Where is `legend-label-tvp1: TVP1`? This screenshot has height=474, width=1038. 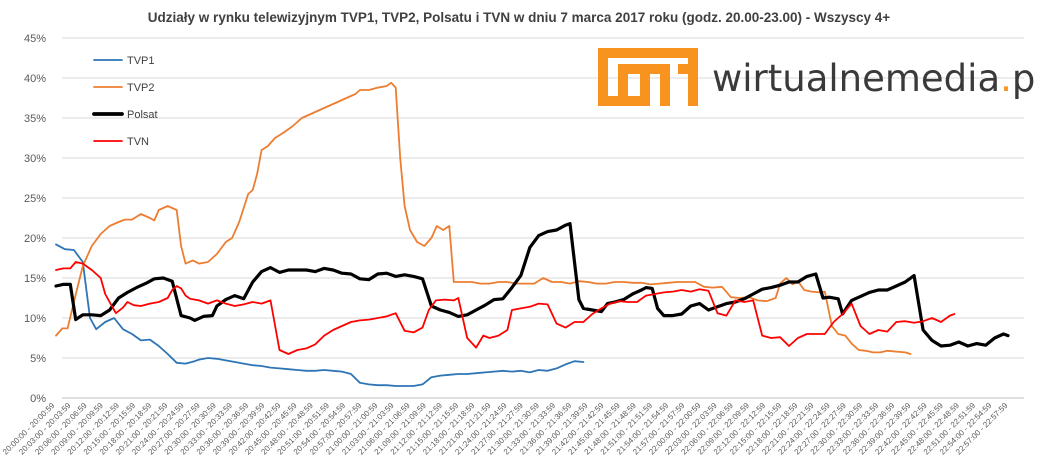
legend-label-tvp1: TVP1 is located at coordinates (141, 61).